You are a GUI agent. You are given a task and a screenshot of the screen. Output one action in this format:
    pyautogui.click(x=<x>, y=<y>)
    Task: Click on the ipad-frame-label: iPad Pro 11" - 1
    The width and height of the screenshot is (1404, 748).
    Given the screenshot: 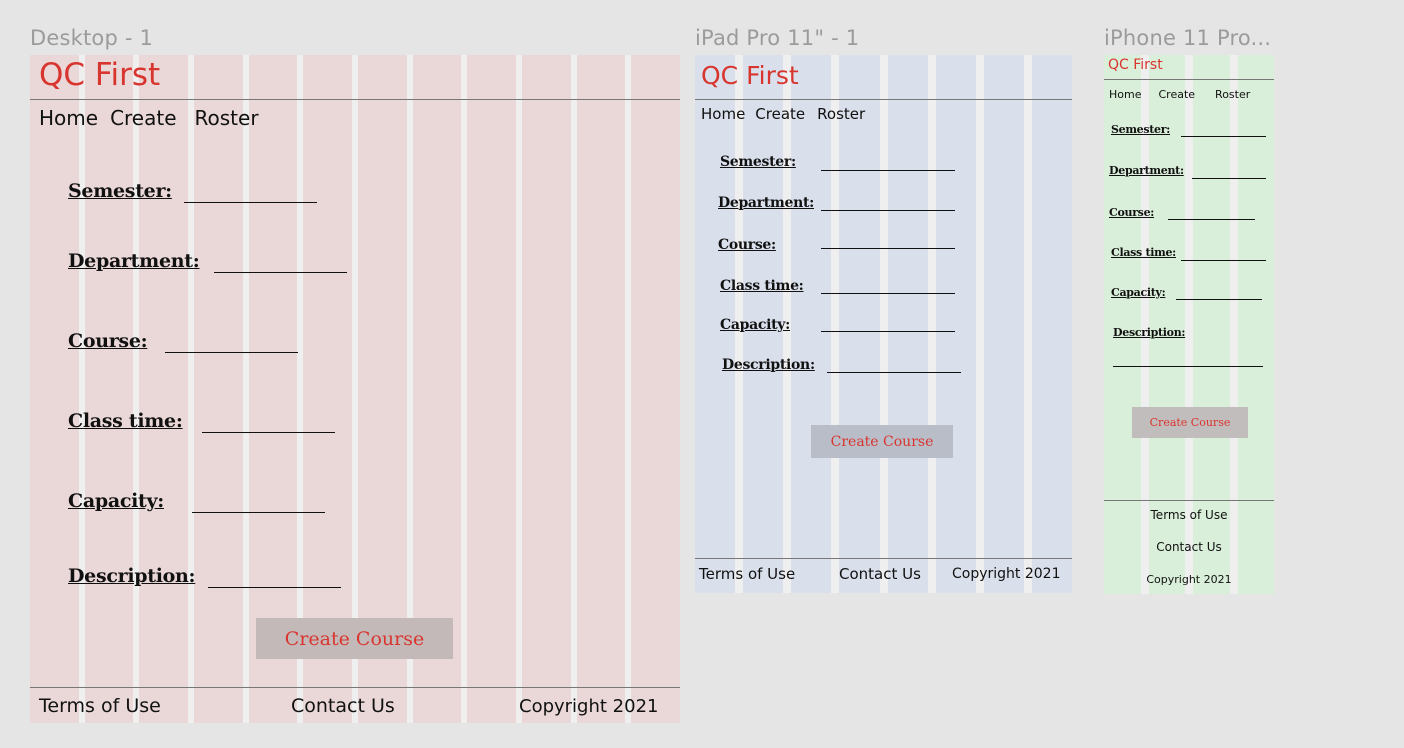 What is the action you would take?
    pyautogui.click(x=777, y=38)
    